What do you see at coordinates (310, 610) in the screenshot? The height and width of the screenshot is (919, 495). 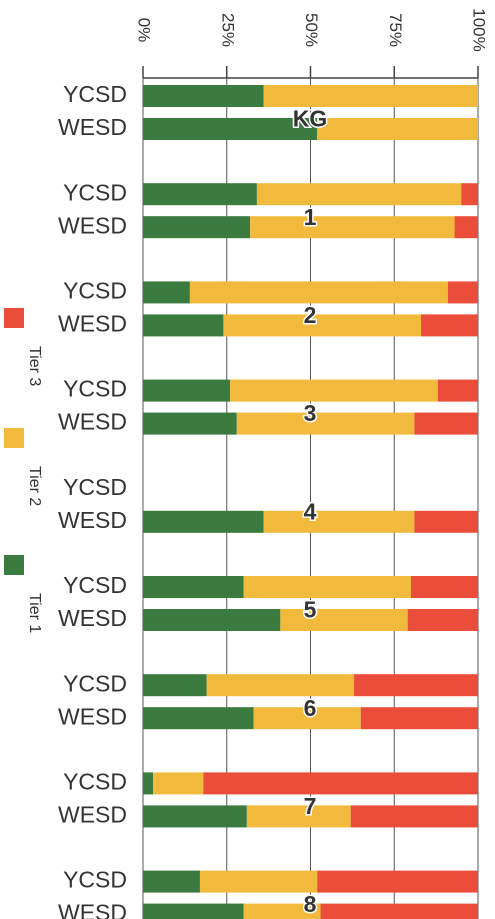 I see `group-label: 5` at bounding box center [310, 610].